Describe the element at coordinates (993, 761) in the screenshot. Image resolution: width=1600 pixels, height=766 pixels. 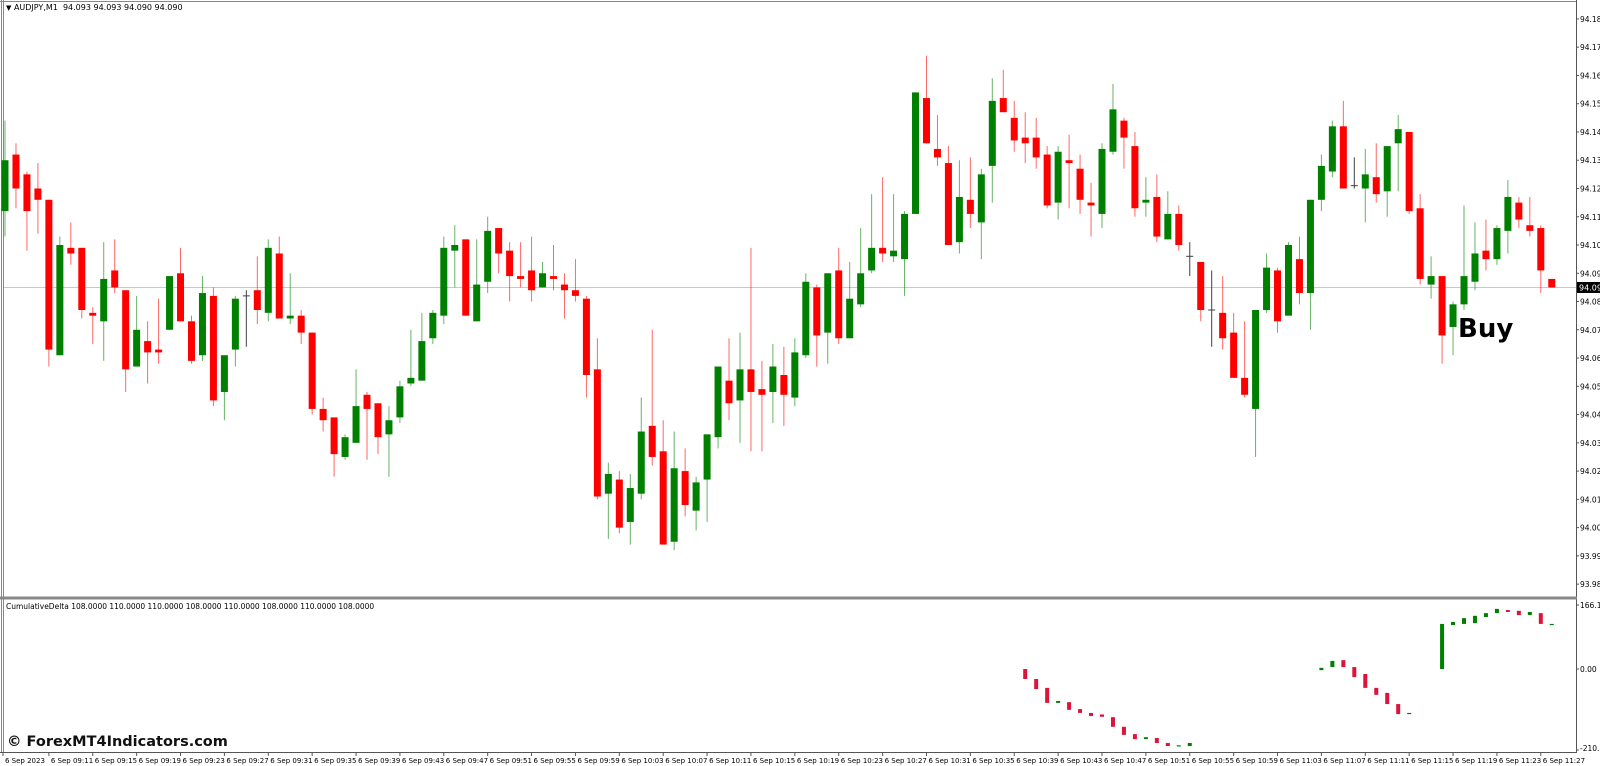
I see `time-tick-label: 6 Sep 10:35` at that location.